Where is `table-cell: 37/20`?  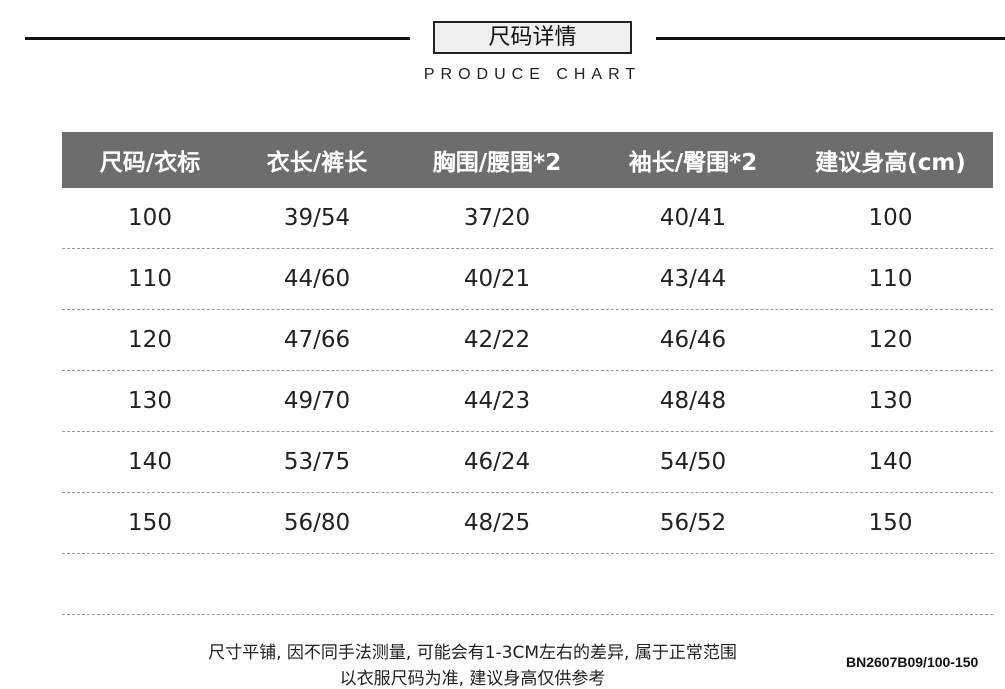 table-cell: 37/20 is located at coordinates (497, 218).